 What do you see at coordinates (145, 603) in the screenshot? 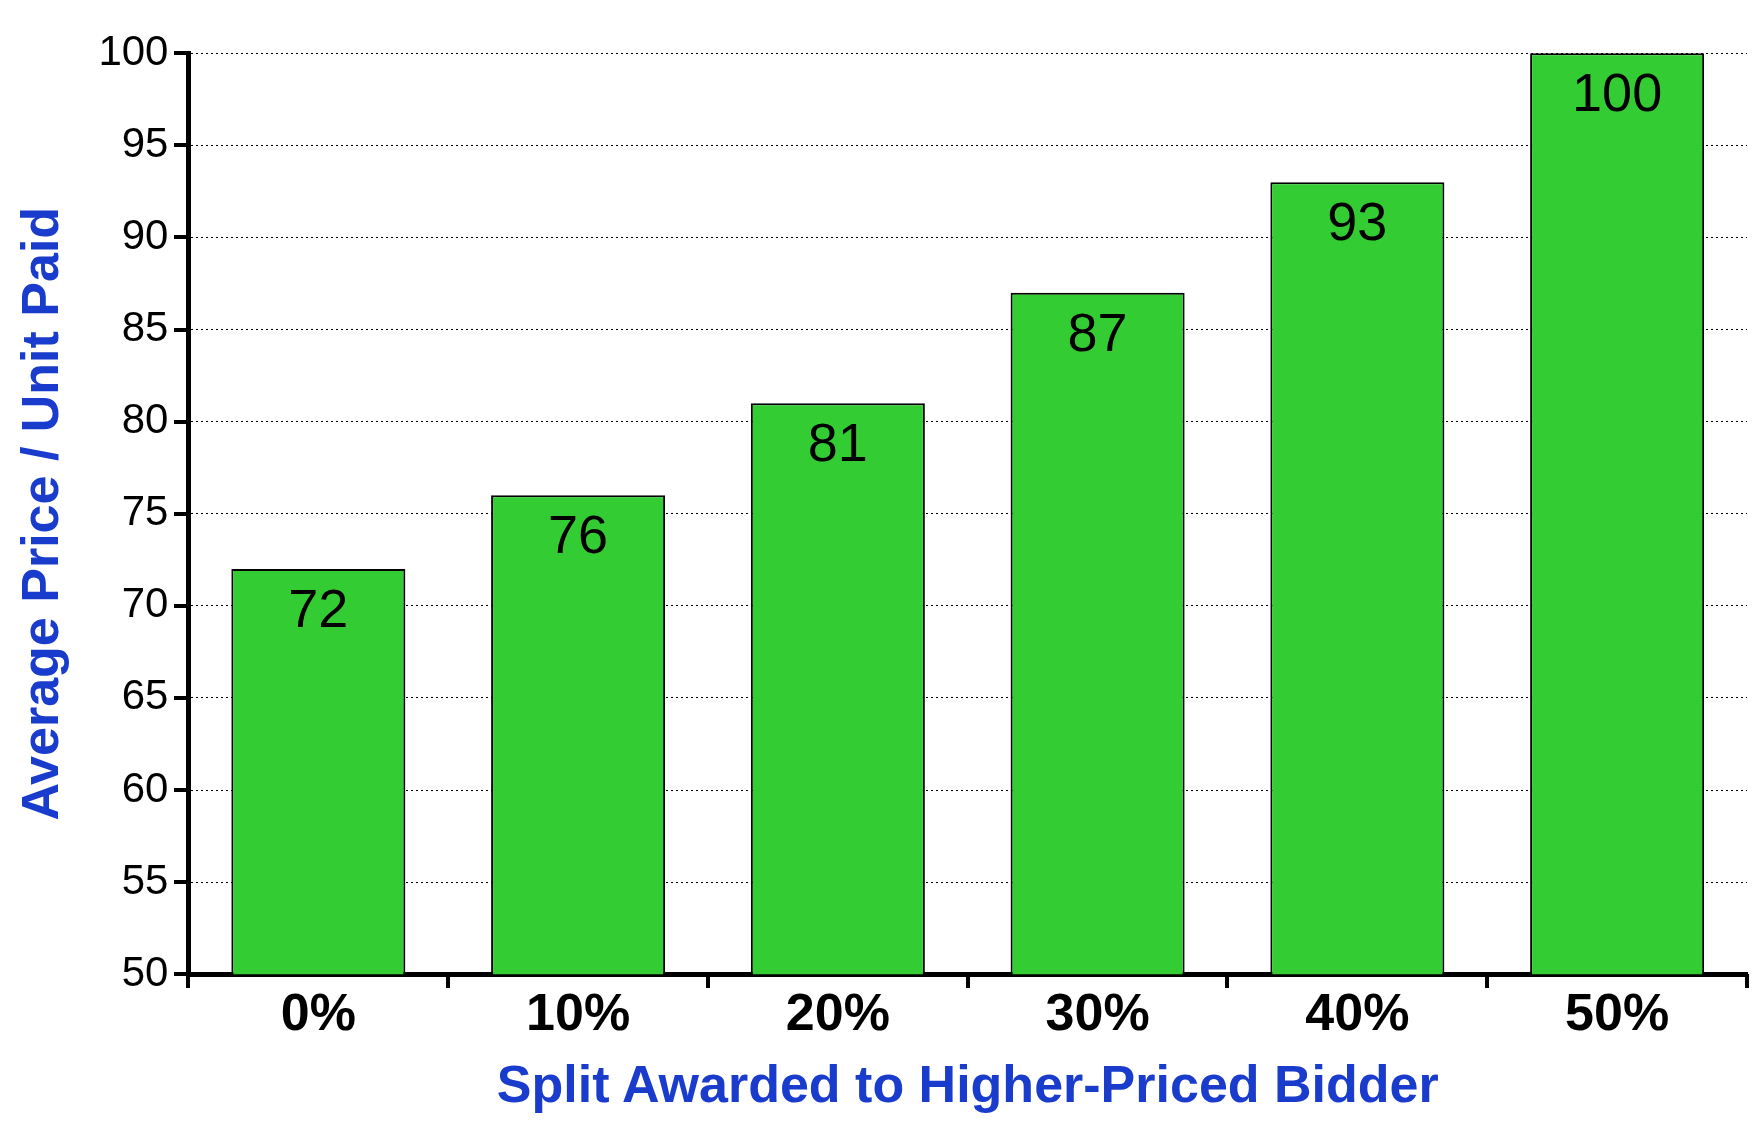
I see `y-tick-label: 70` at bounding box center [145, 603].